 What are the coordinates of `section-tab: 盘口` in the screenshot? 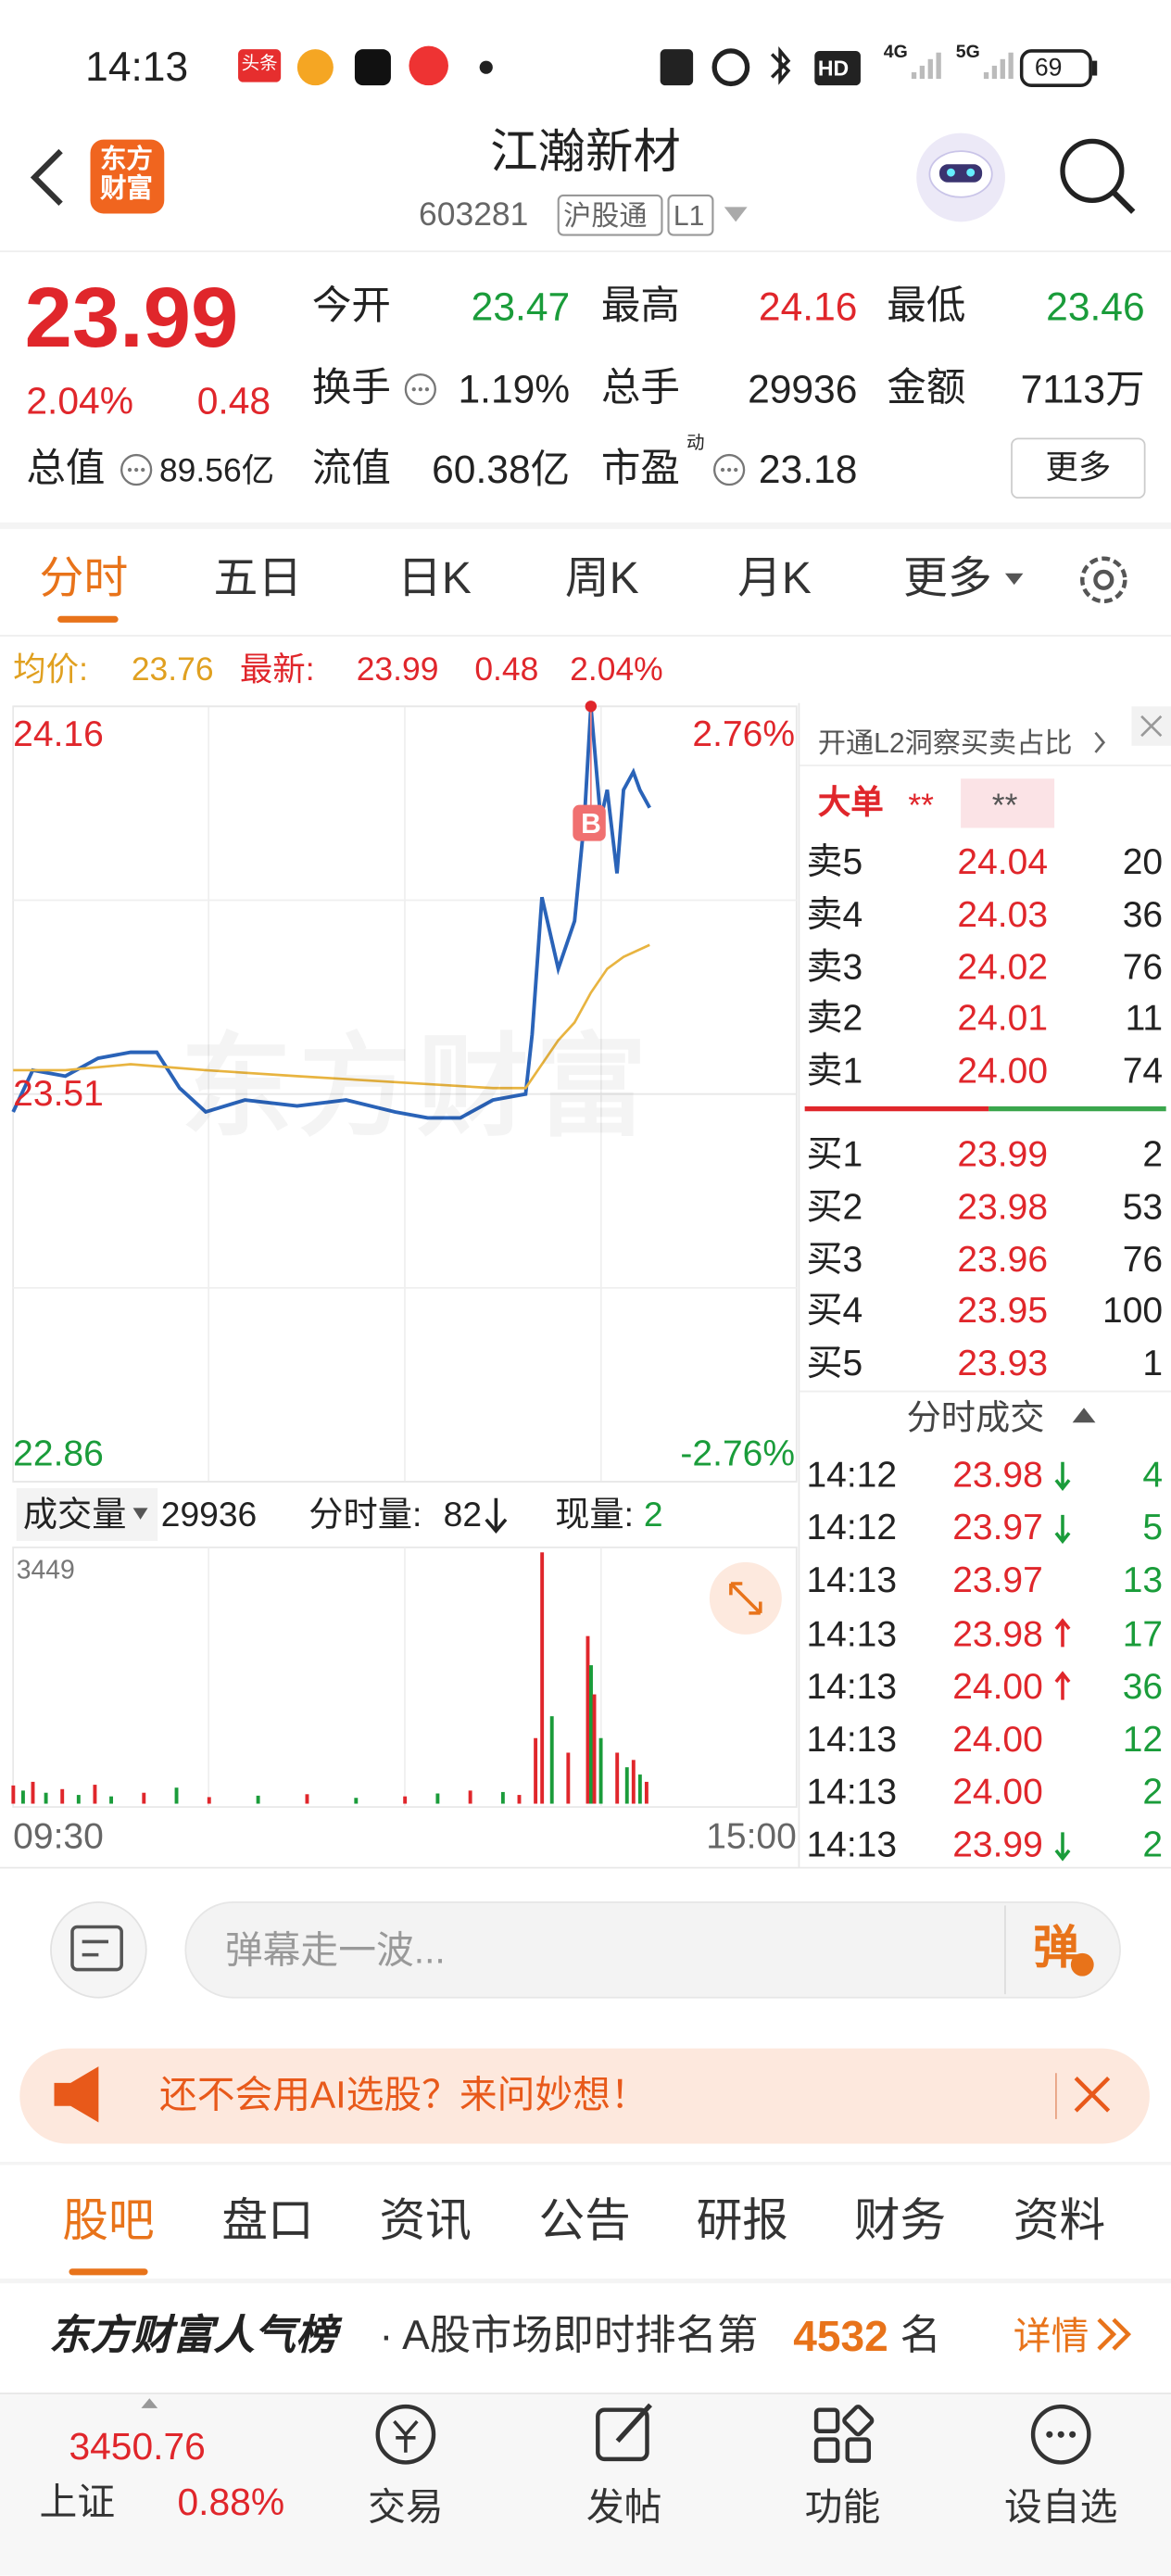 It's located at (268, 2220).